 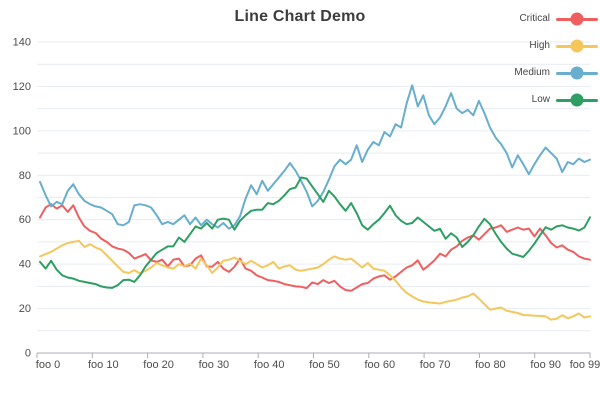 I want to click on legend-item-medium: Medium, so click(x=556, y=73).